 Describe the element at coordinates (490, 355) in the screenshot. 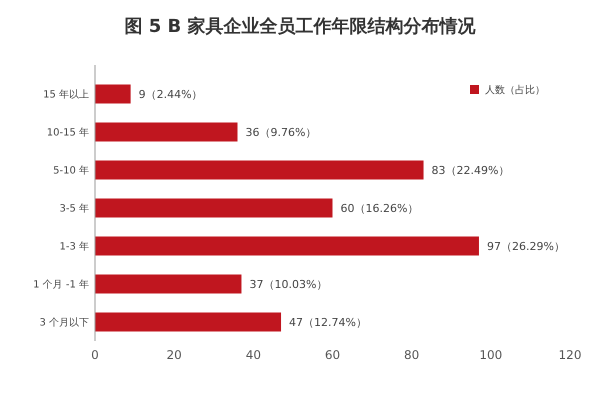

I see `x-tick-label: 100` at that location.